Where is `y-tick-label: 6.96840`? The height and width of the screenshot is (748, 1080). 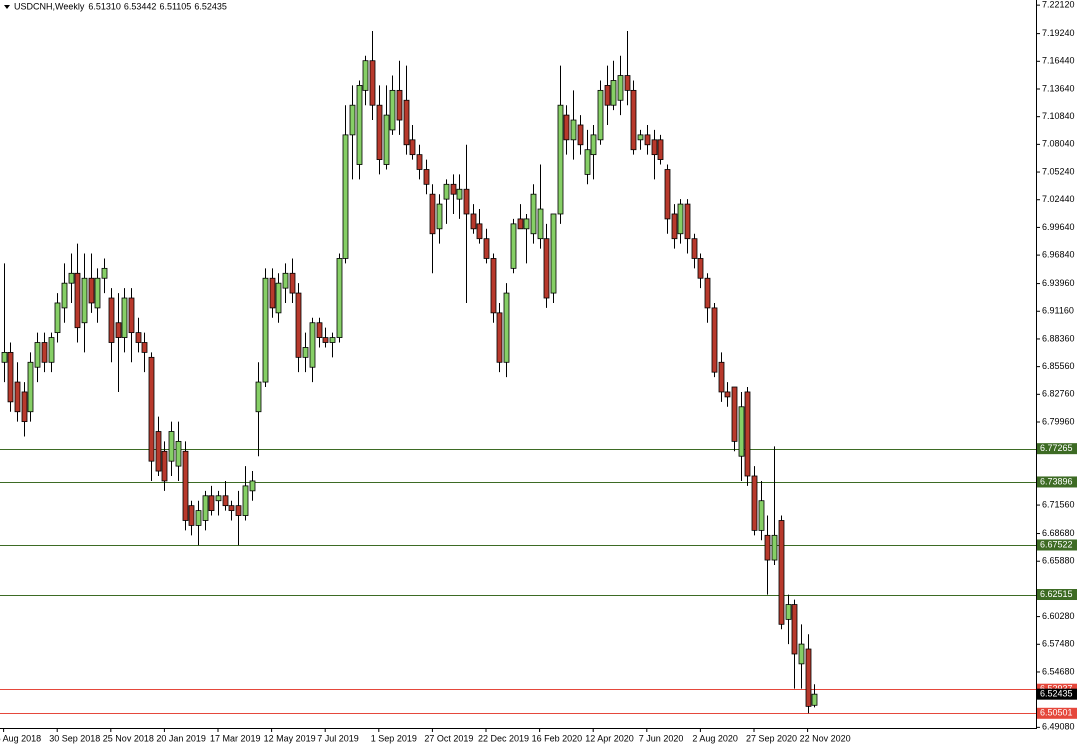 y-tick-label: 6.96840 is located at coordinates (1058, 254).